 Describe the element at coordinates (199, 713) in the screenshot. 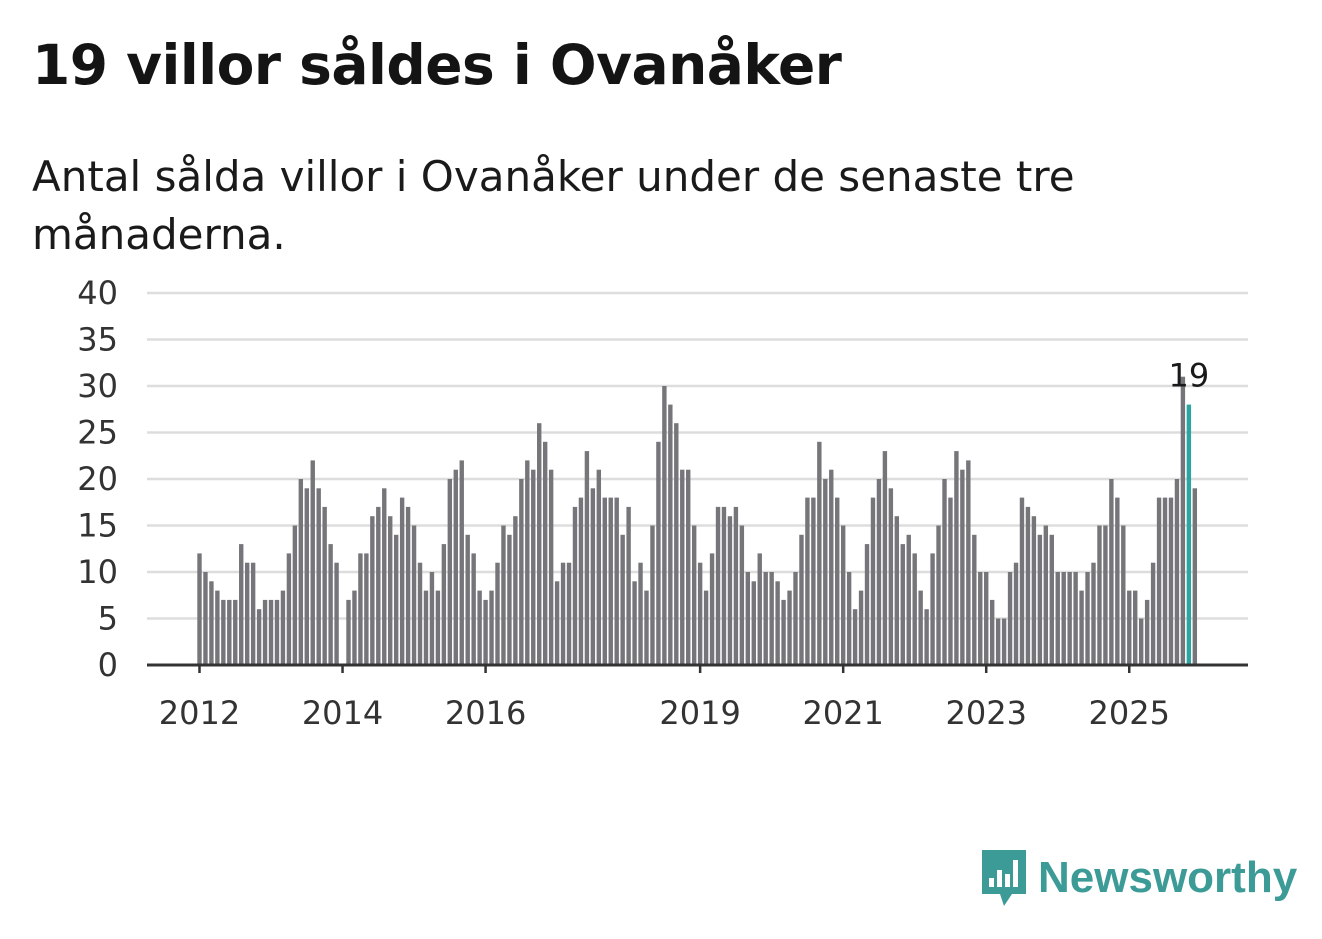

I see `x-tick-label: 2012` at that location.